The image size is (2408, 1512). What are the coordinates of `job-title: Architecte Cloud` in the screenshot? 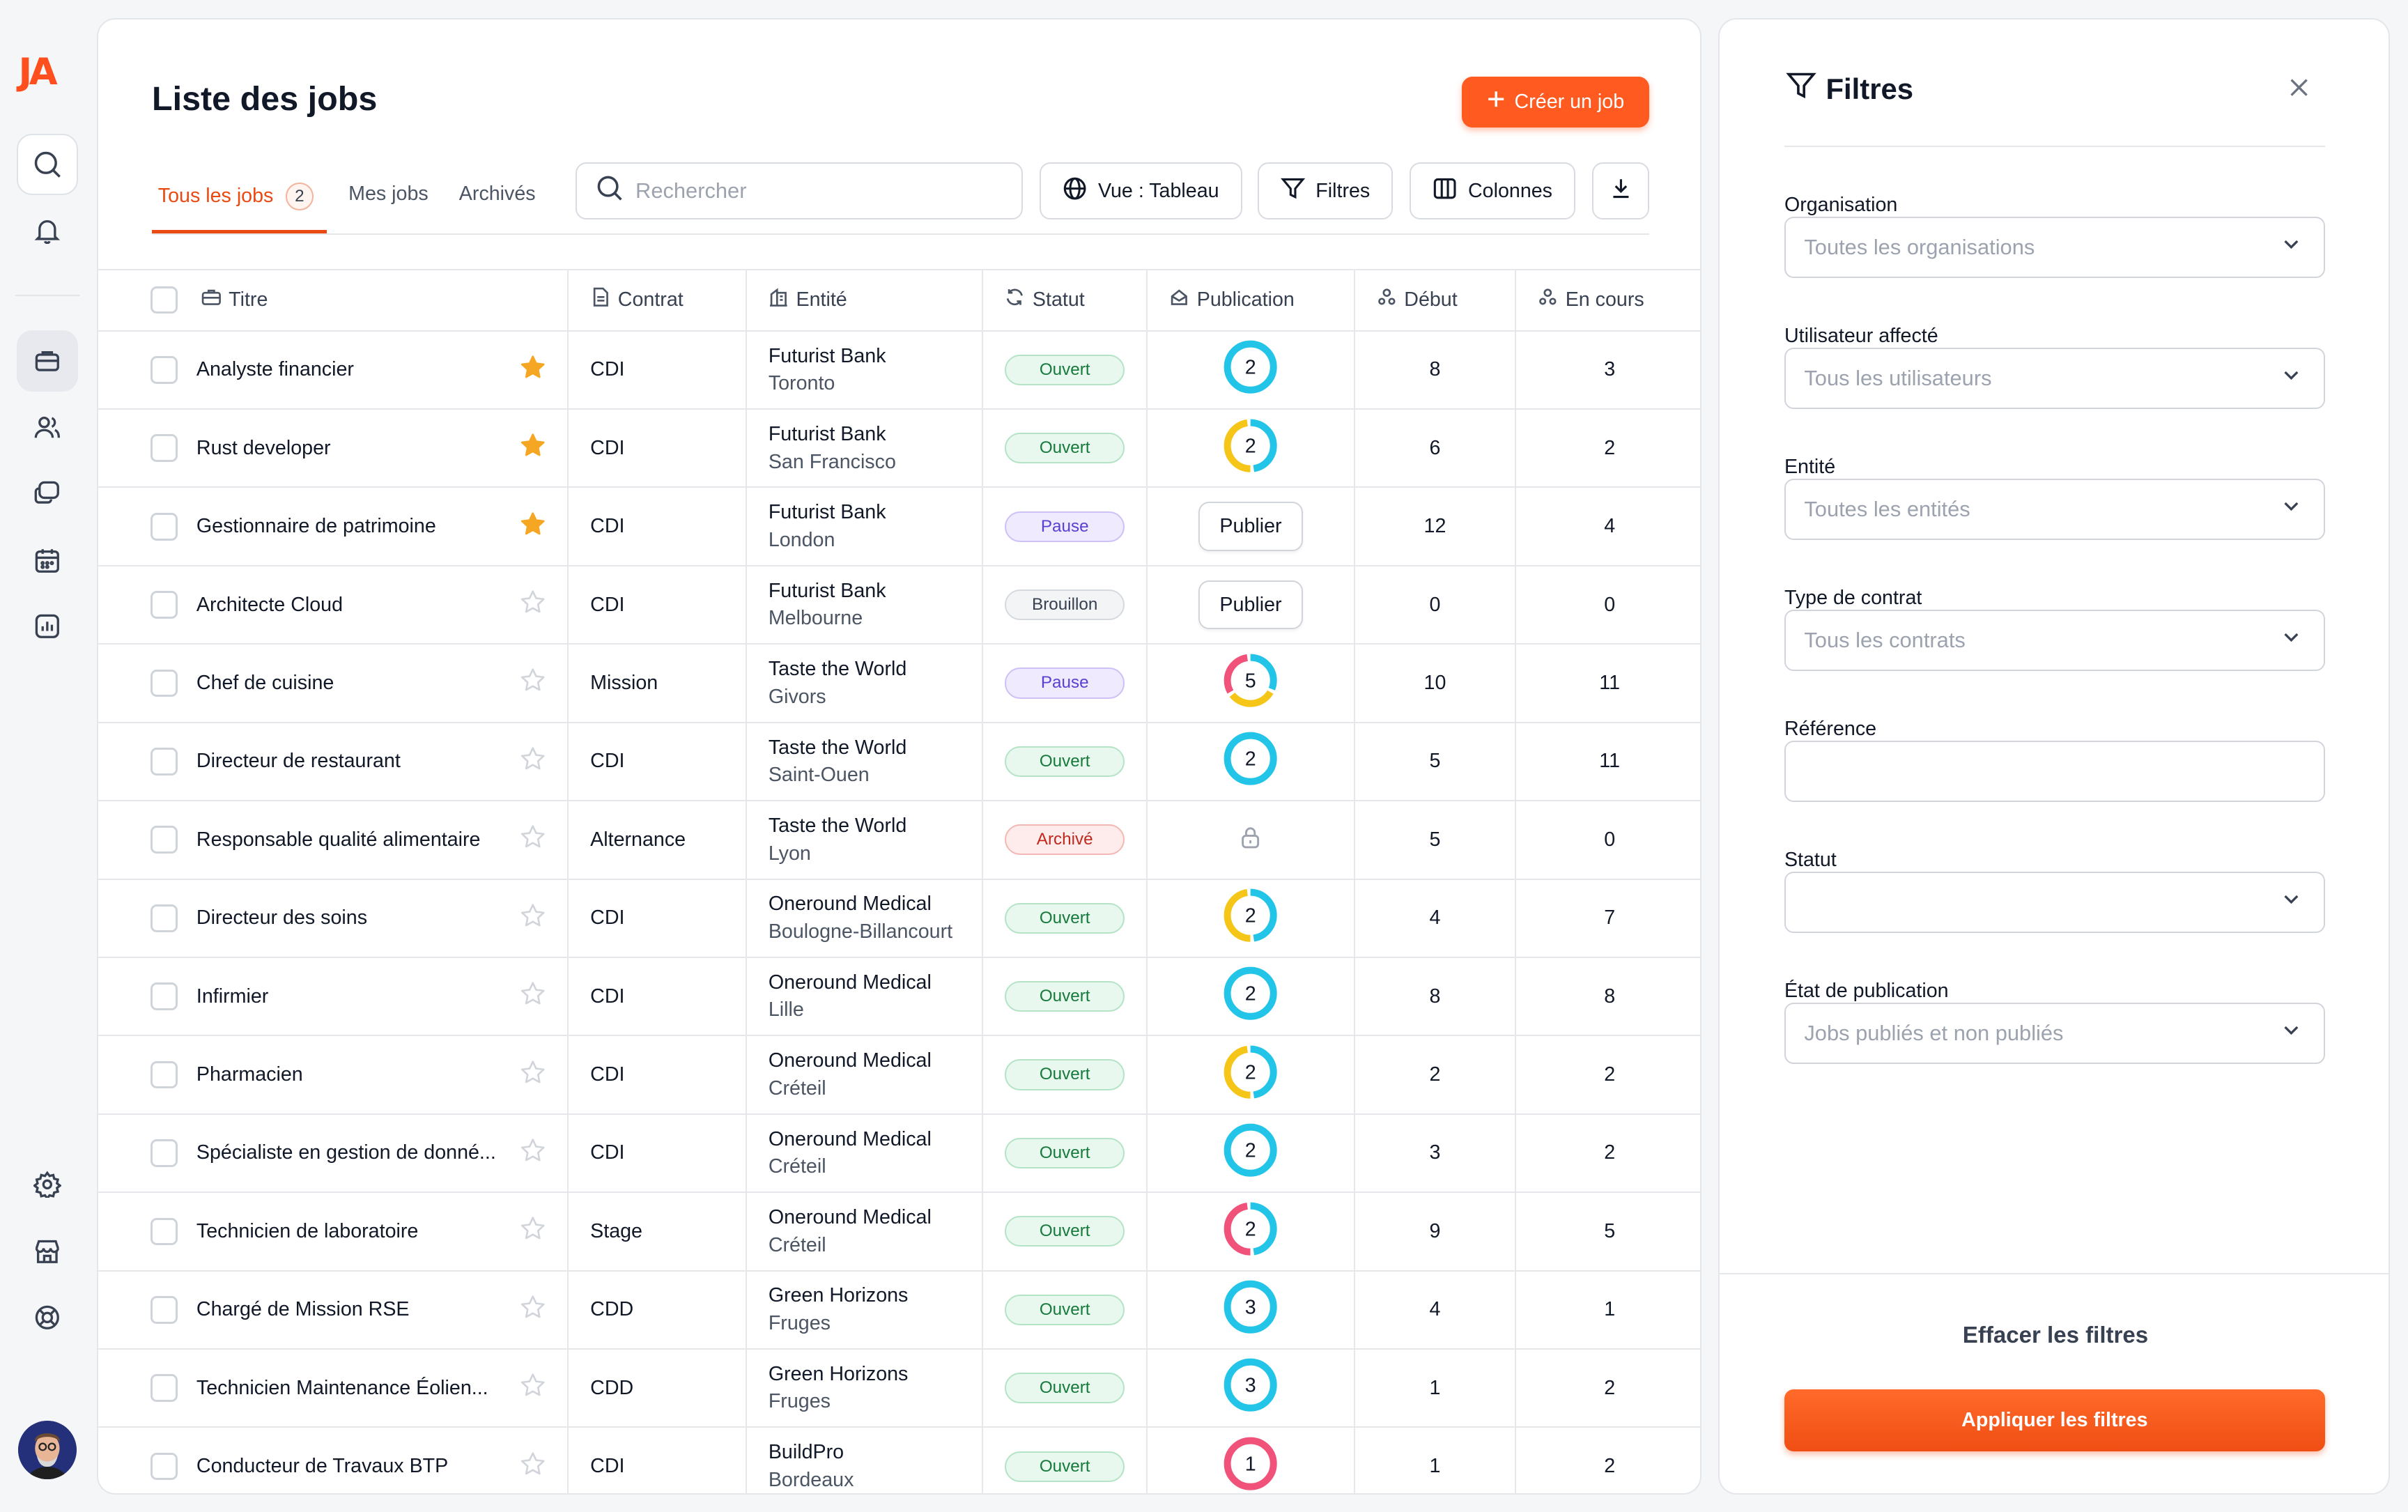 It's located at (270, 604).